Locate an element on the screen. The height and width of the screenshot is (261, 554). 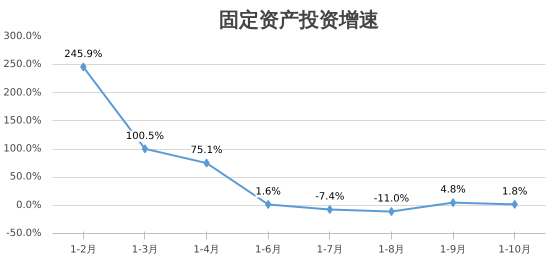
y-tick-label: 50.0% is located at coordinates (26, 177).